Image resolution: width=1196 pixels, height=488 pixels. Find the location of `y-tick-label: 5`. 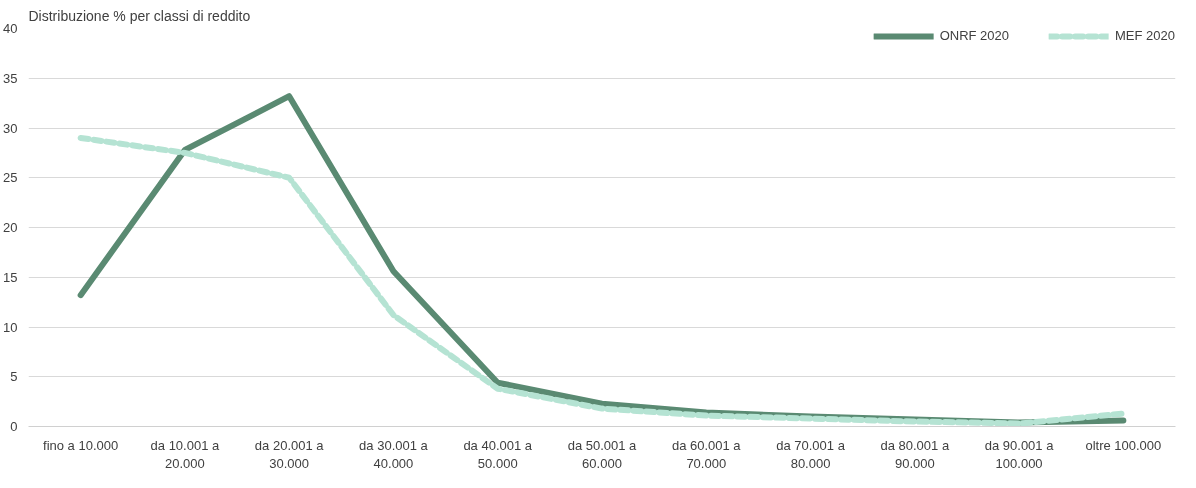

y-tick-label: 5 is located at coordinates (14, 377).